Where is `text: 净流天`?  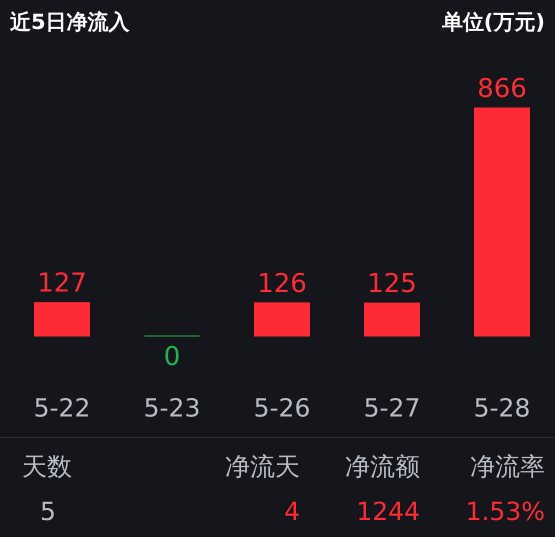
text: 净流天 is located at coordinates (262, 467).